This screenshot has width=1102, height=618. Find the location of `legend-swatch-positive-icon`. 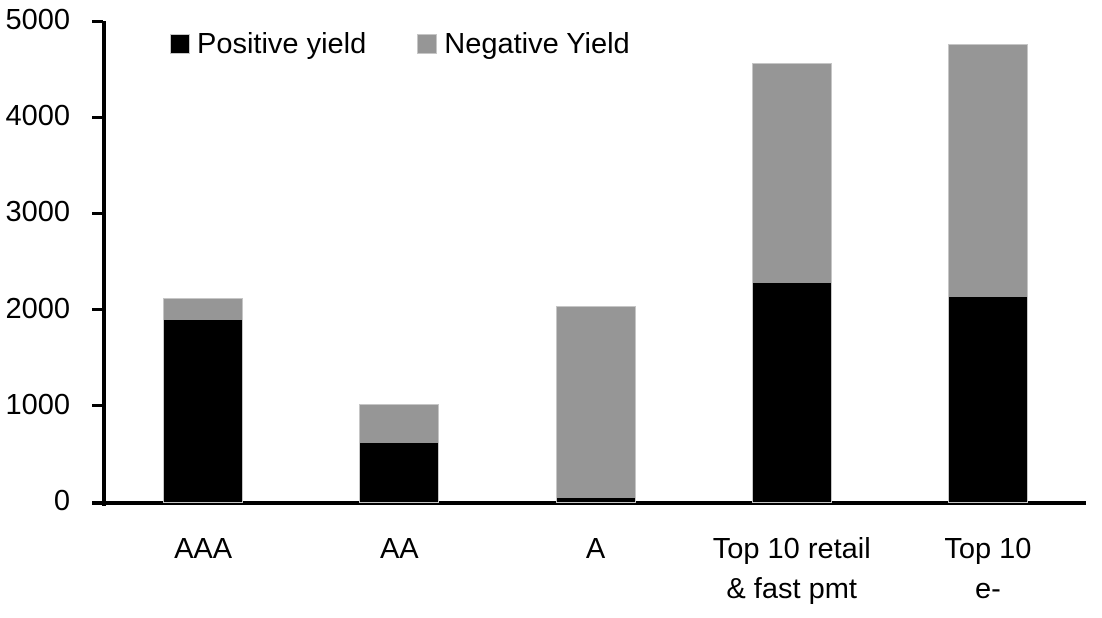

legend-swatch-positive-icon is located at coordinates (180, 44).